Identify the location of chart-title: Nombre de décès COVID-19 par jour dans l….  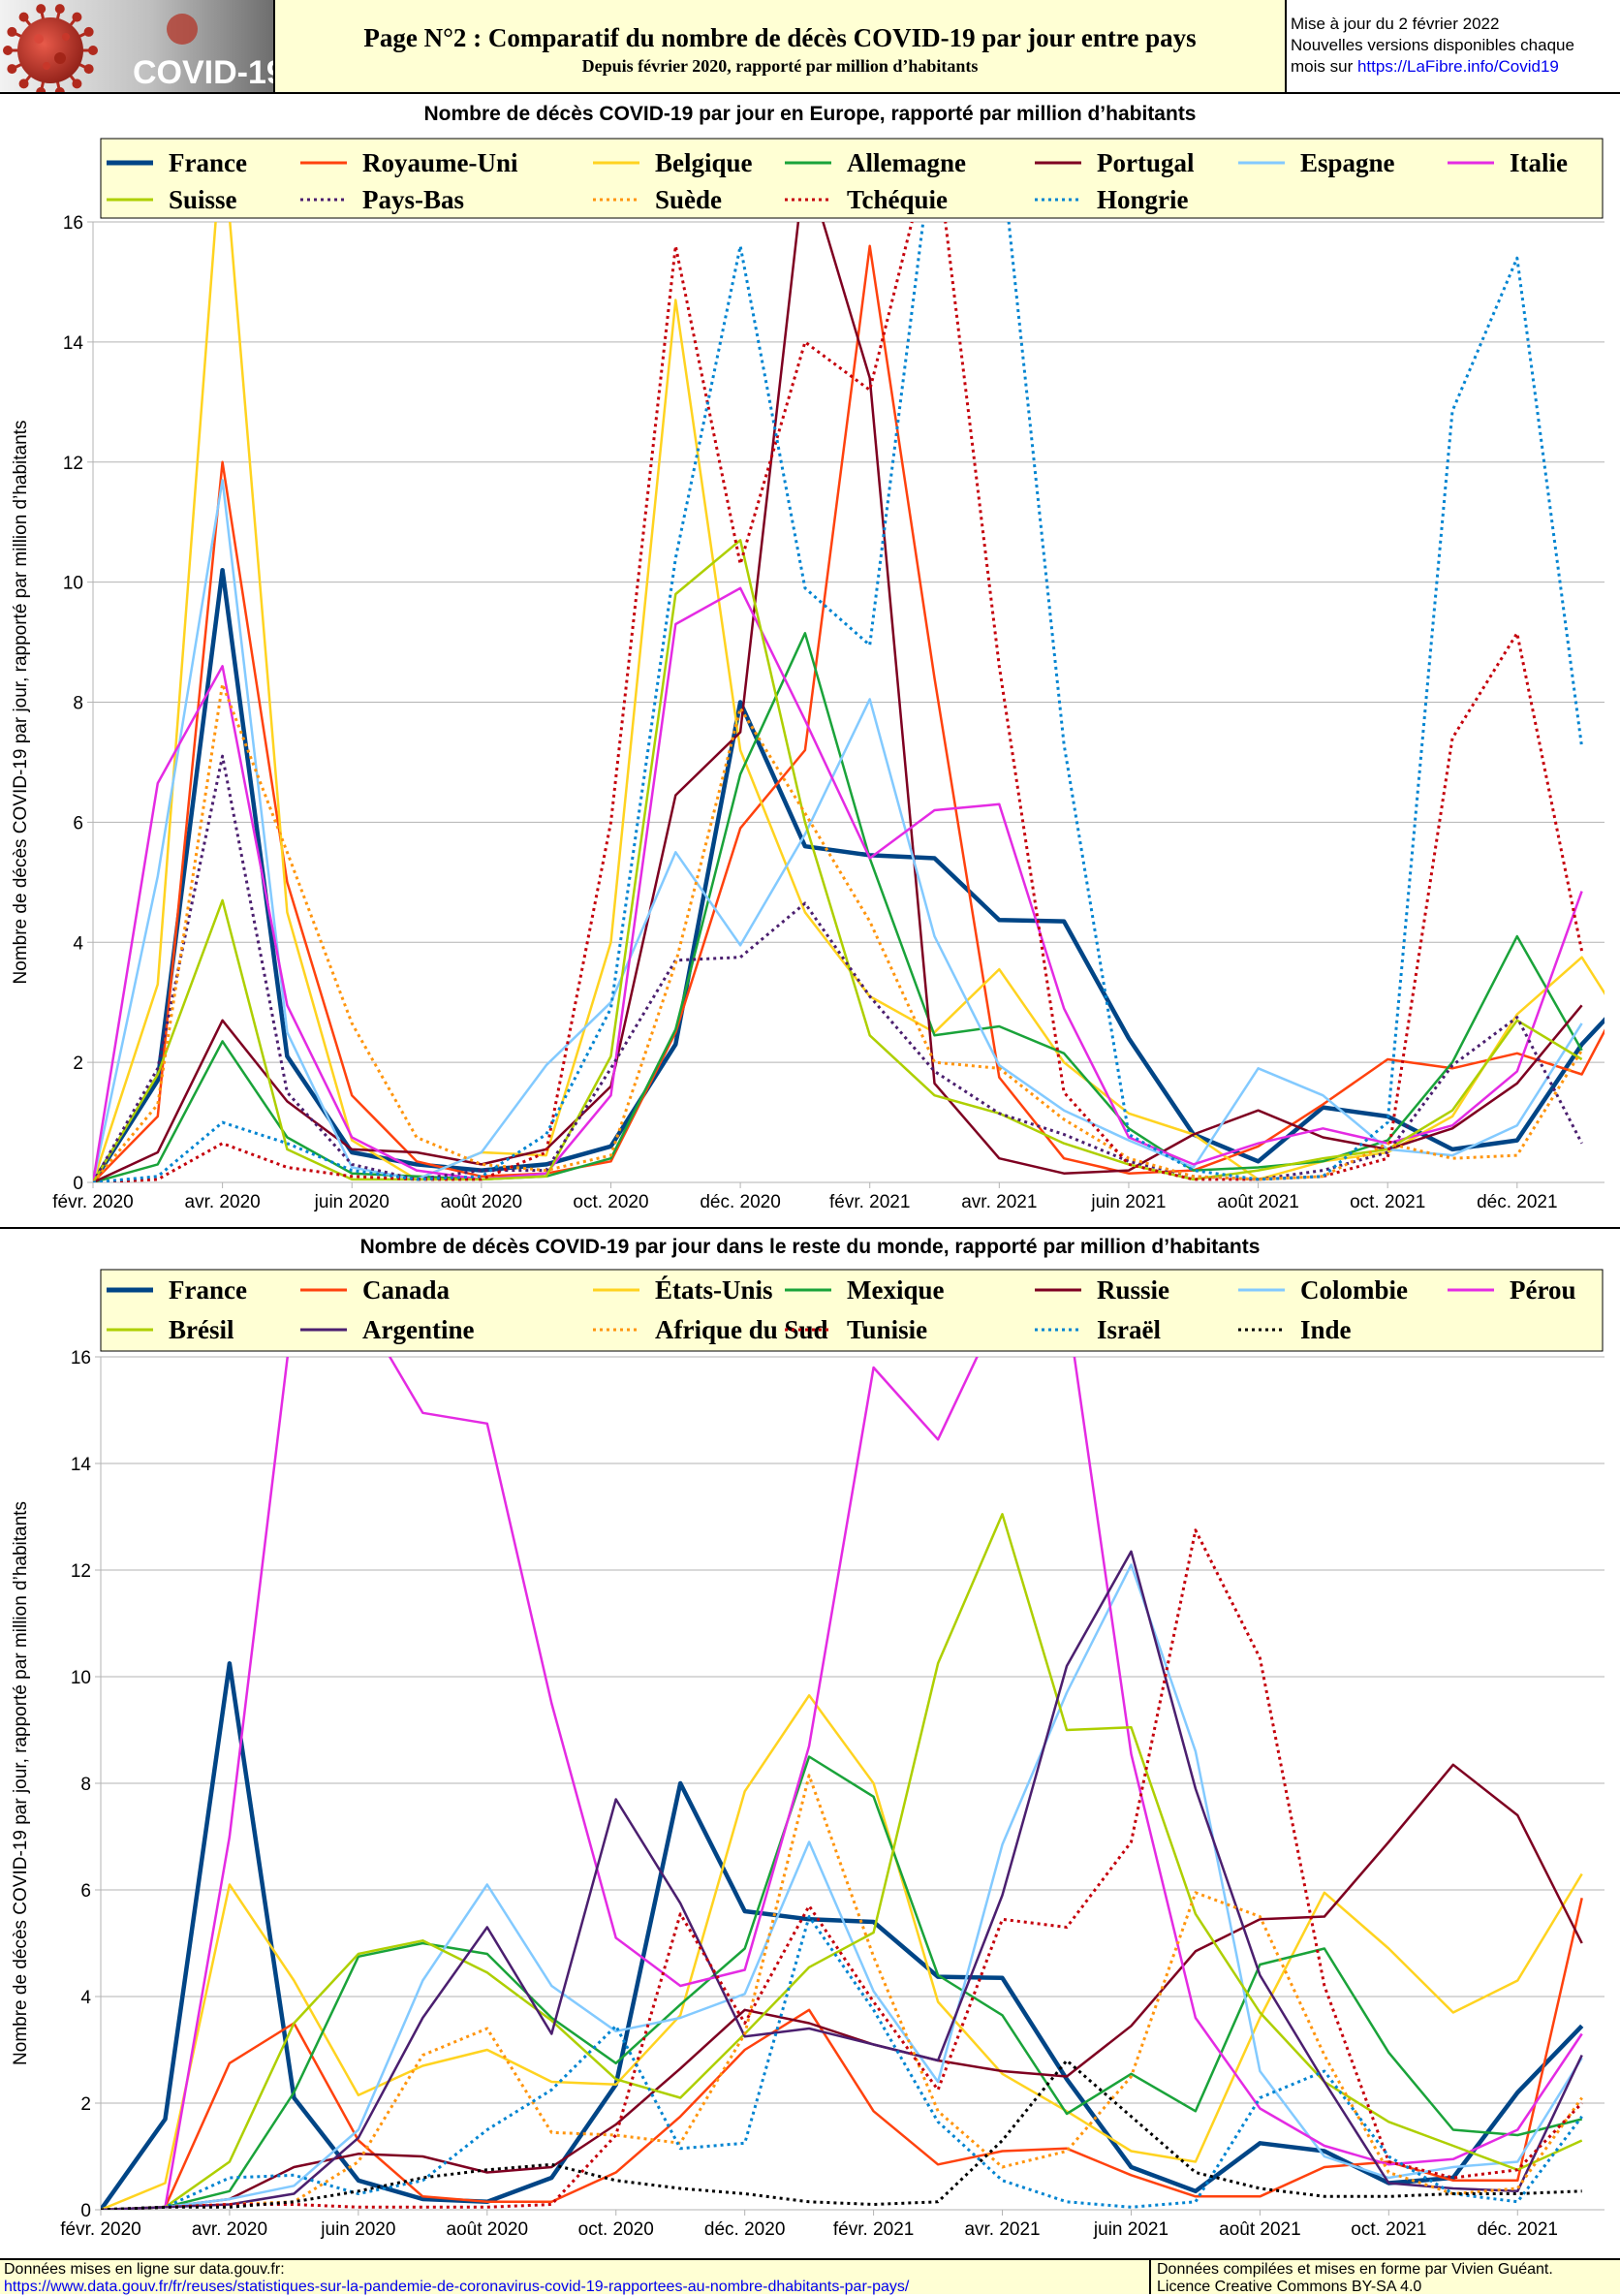
(810, 1247).